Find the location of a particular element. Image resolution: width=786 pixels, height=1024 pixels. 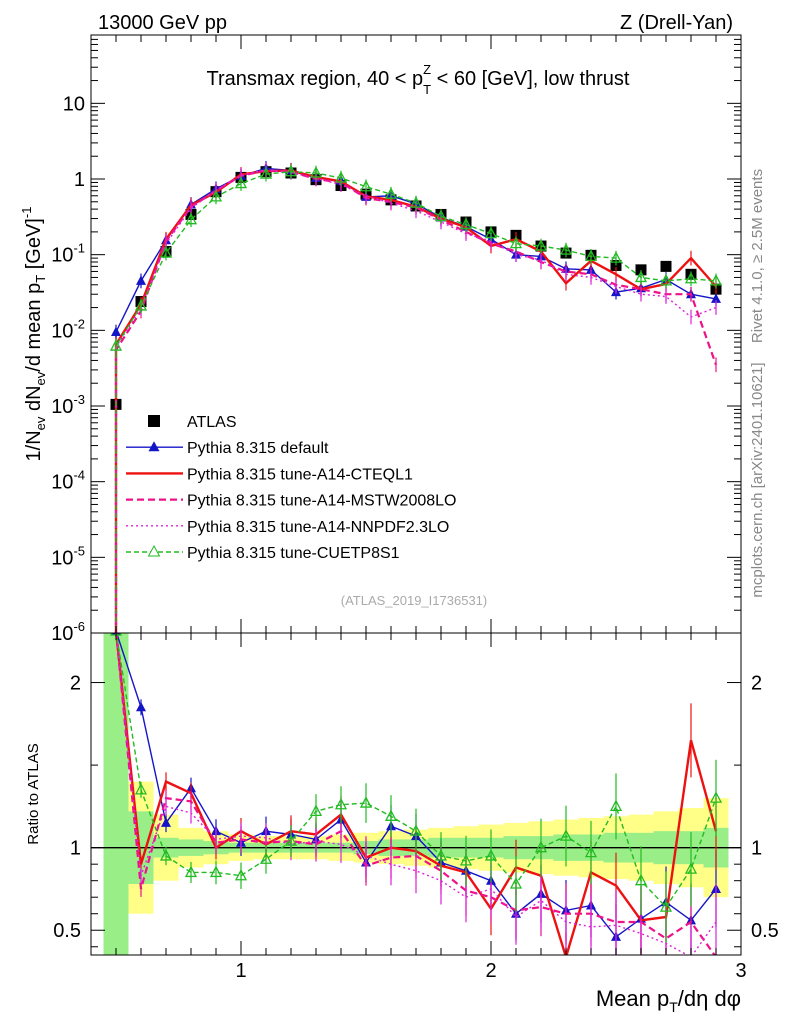

main-y-tick-labels: 10⁻⁶ 10⁻⁵ 10⁻⁴ 10⁻³ 10⁻² 10⁻¹ 1 10 is located at coordinates (68, 369).